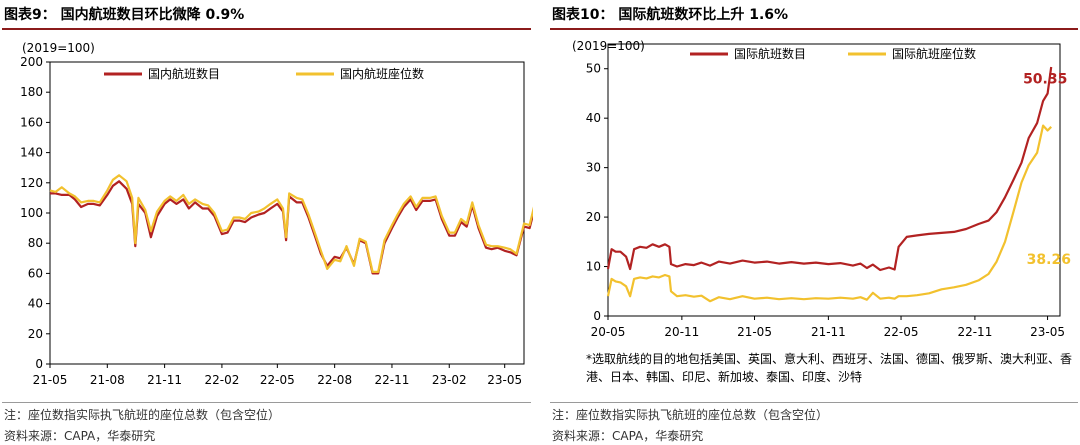 The width and height of the screenshot is (1080, 445). I want to click on y-tick-label: 160, so click(31, 122).